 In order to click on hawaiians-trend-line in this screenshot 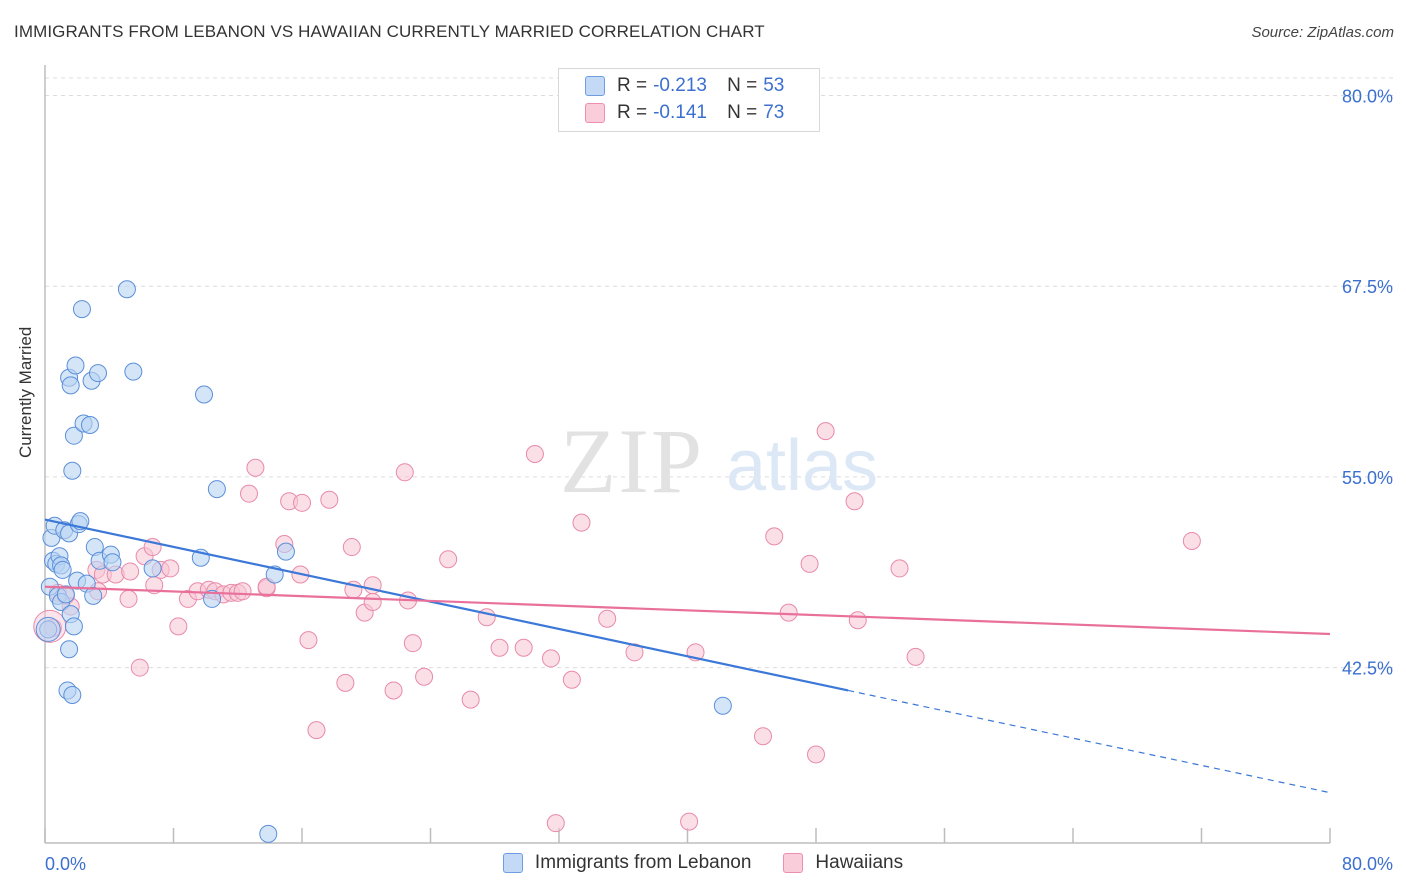, I will do `click(687, 610)`.